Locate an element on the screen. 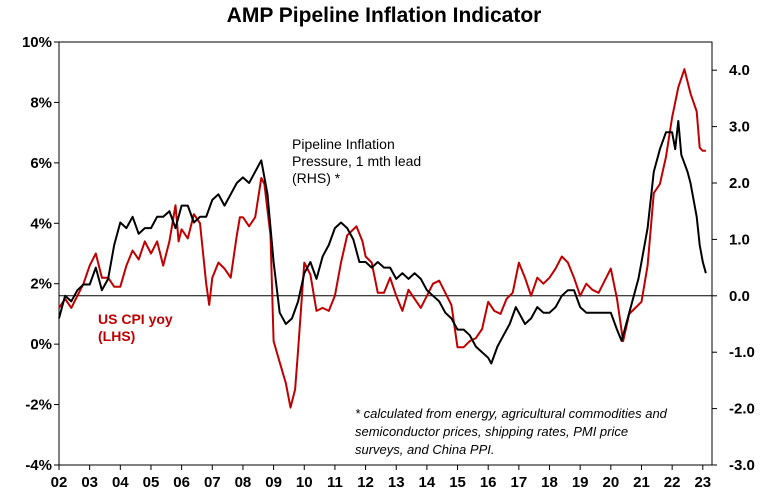  x-tick-label: 07 is located at coordinates (212, 482).